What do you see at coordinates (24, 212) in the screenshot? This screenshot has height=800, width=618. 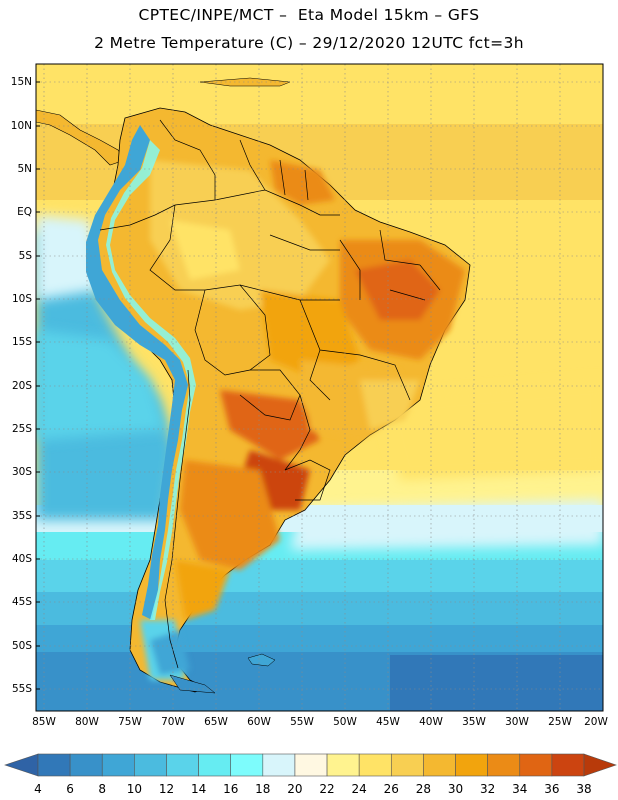 I see `lat-label-eq: EQ` at bounding box center [24, 212].